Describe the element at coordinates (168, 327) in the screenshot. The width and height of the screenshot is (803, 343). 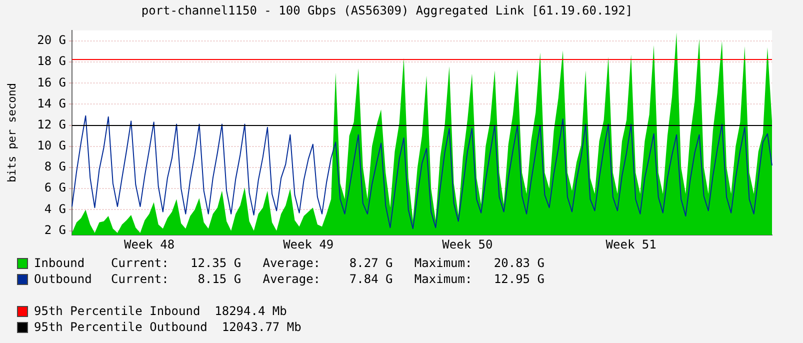
I see `legend-label: 95th Percentile Outbound 12043.77 Mb` at that location.